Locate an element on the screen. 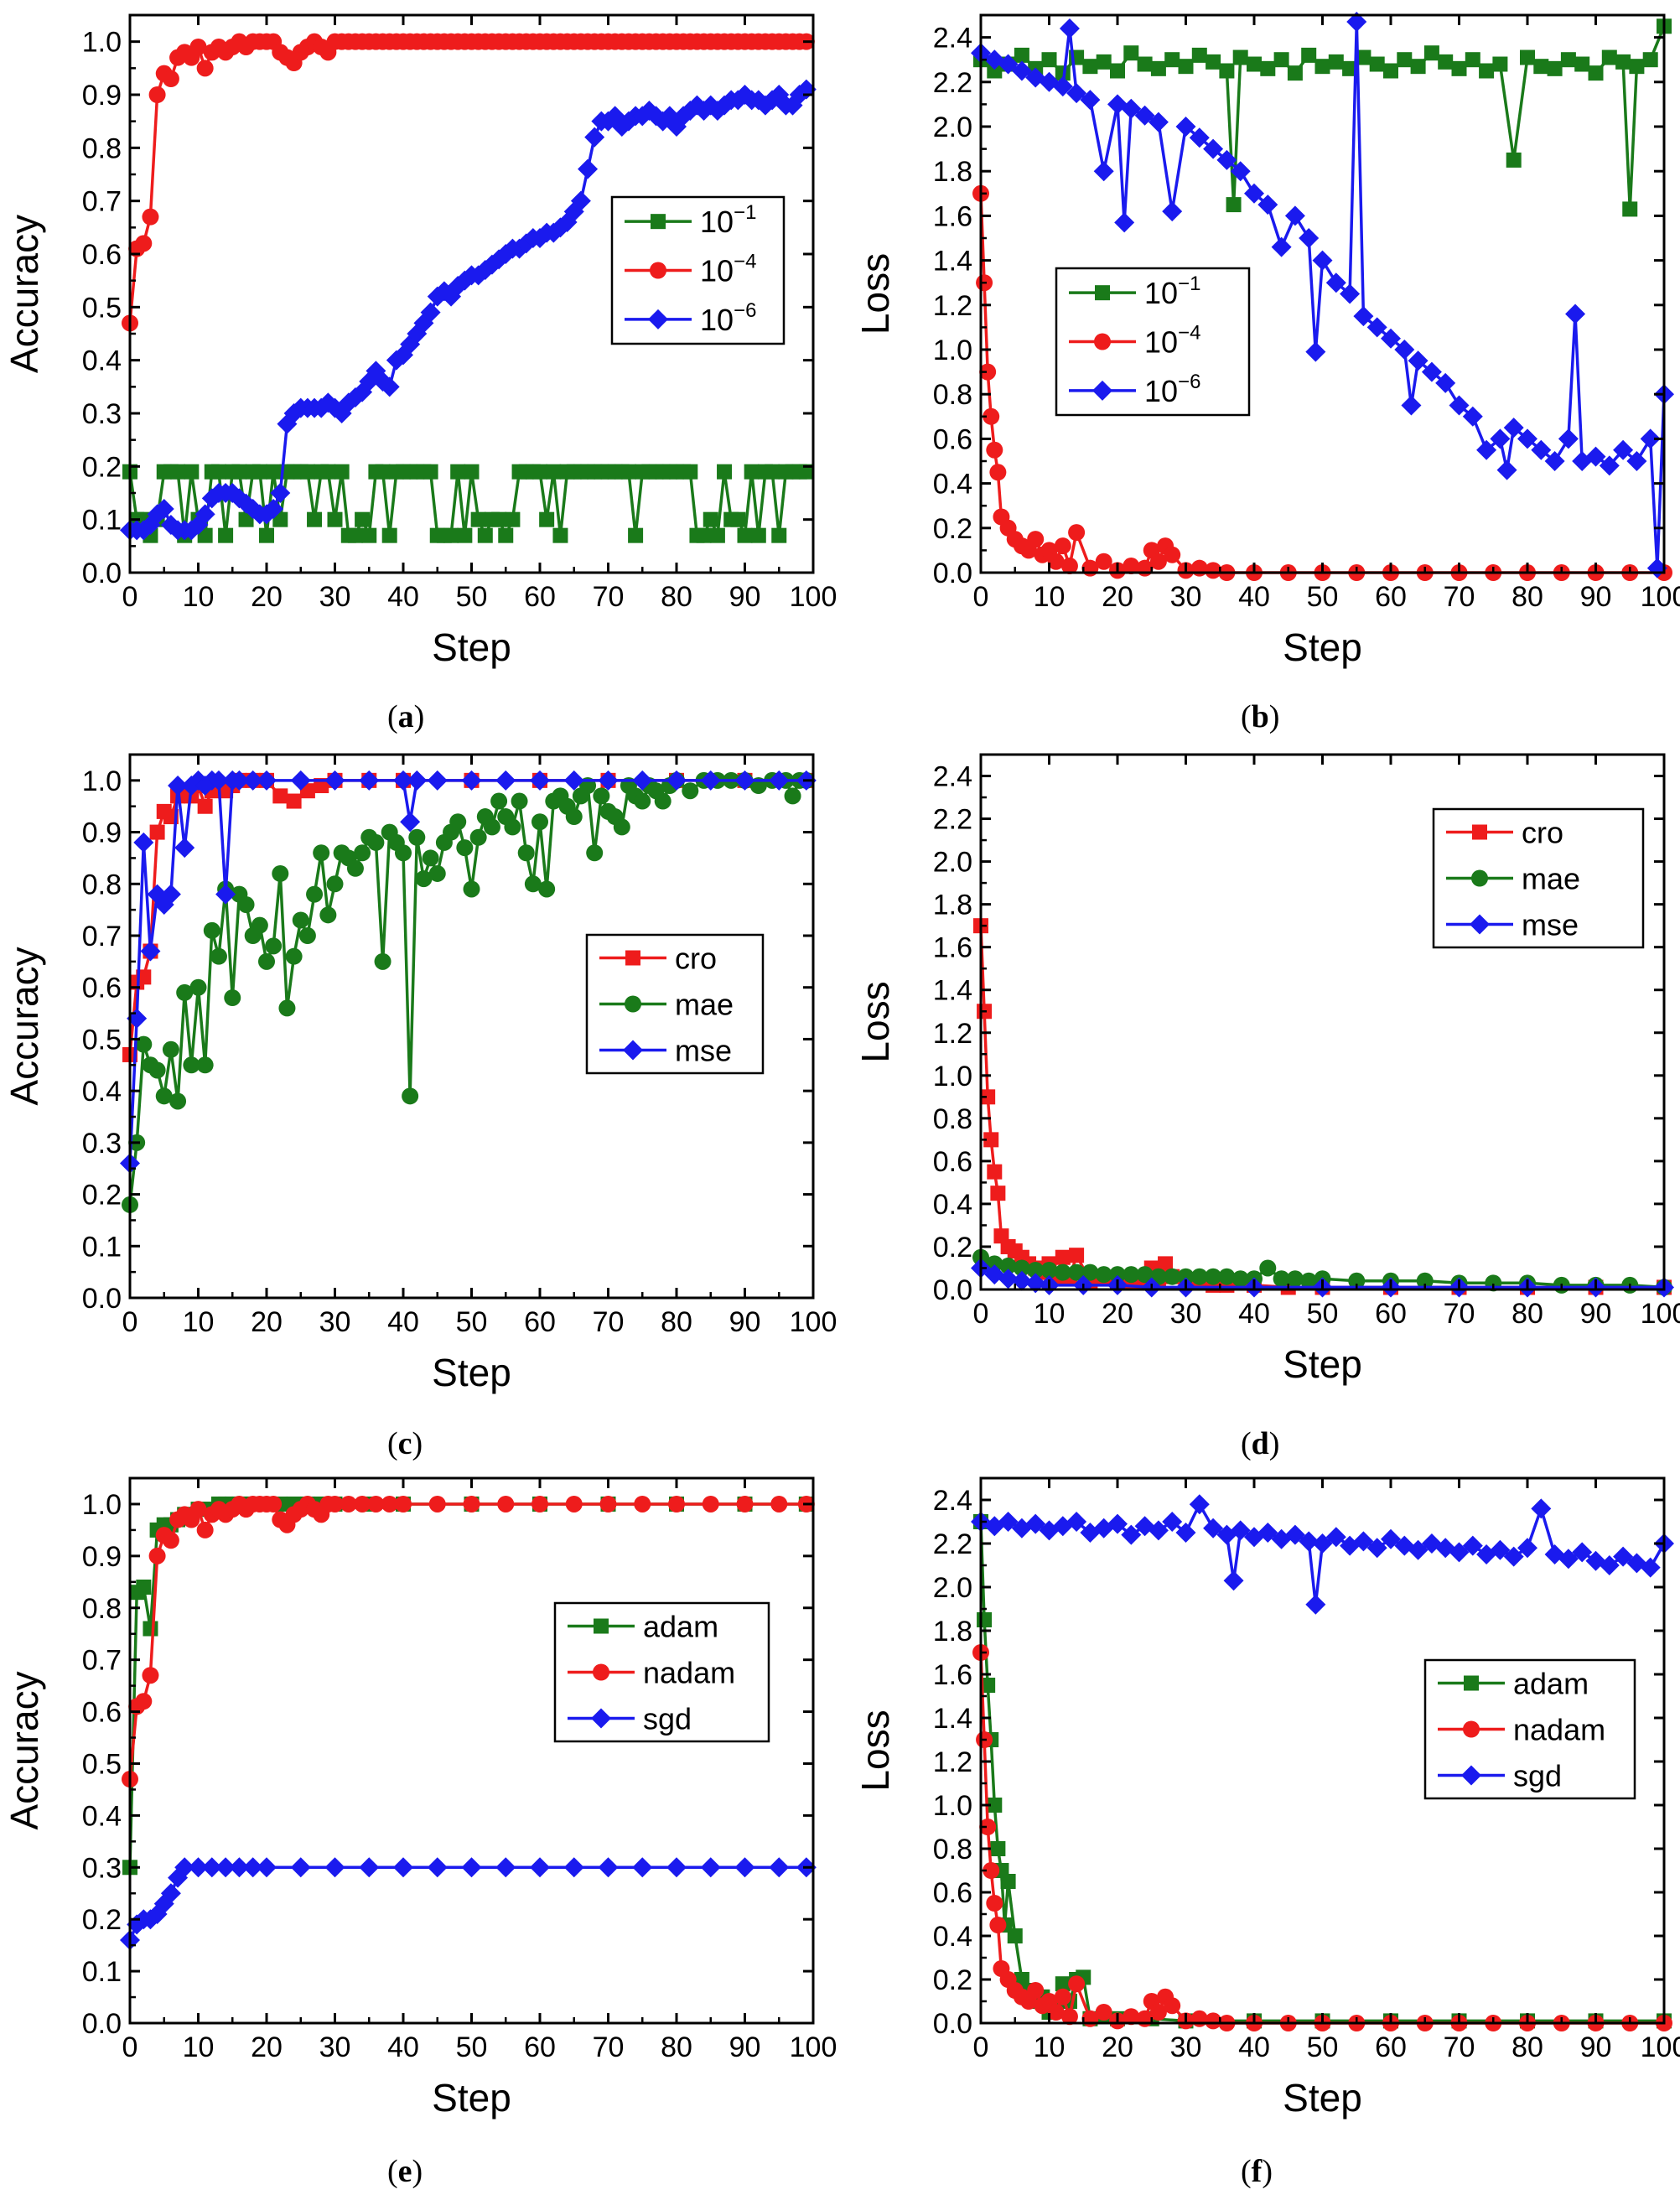  y-tick-label: 1.0 is located at coordinates (952, 350).